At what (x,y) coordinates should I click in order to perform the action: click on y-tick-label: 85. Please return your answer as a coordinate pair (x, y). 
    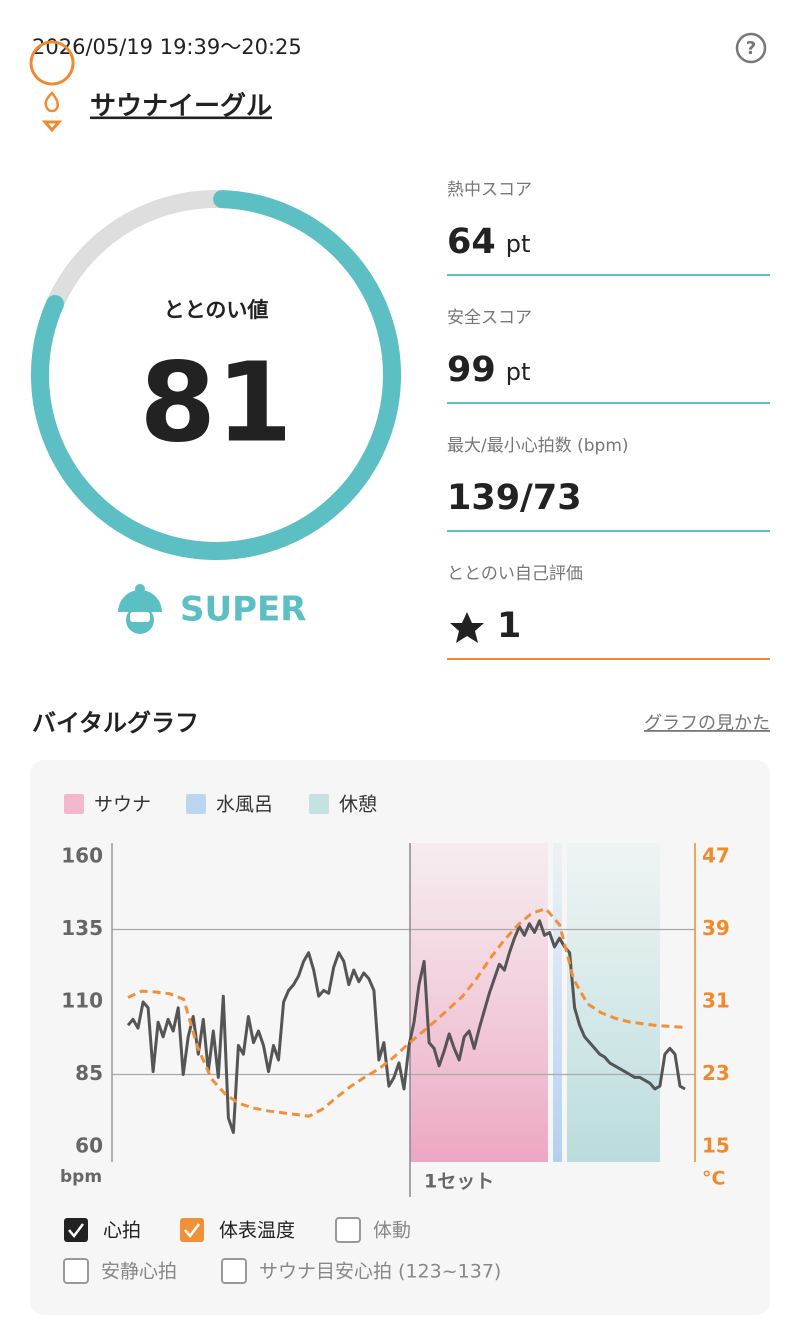
    Looking at the image, I should click on (89, 1073).